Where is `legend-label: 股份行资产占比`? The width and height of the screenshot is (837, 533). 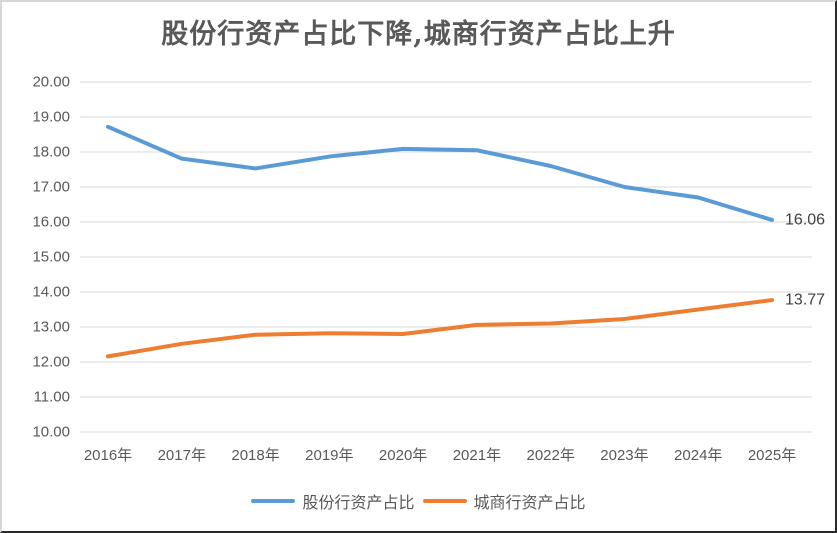
legend-label: 股份行资产占比 is located at coordinates (358, 503).